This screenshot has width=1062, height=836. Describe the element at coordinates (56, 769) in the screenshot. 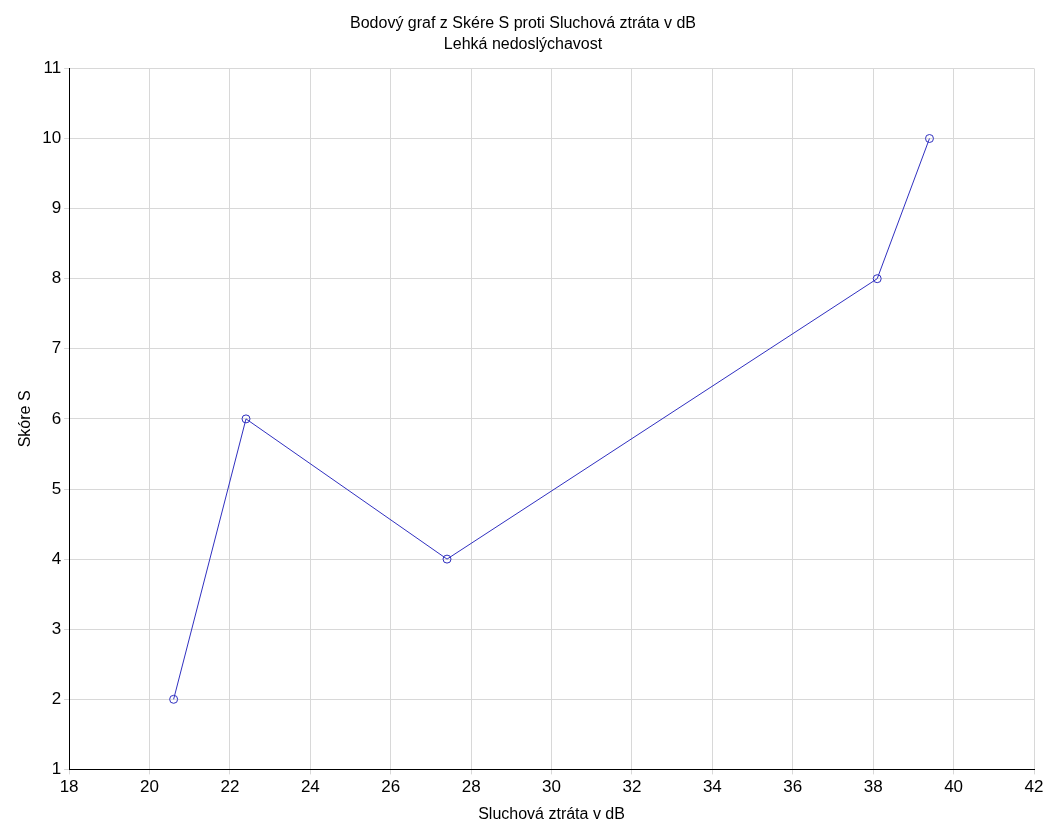

I see `y-tick-label: 1` at that location.